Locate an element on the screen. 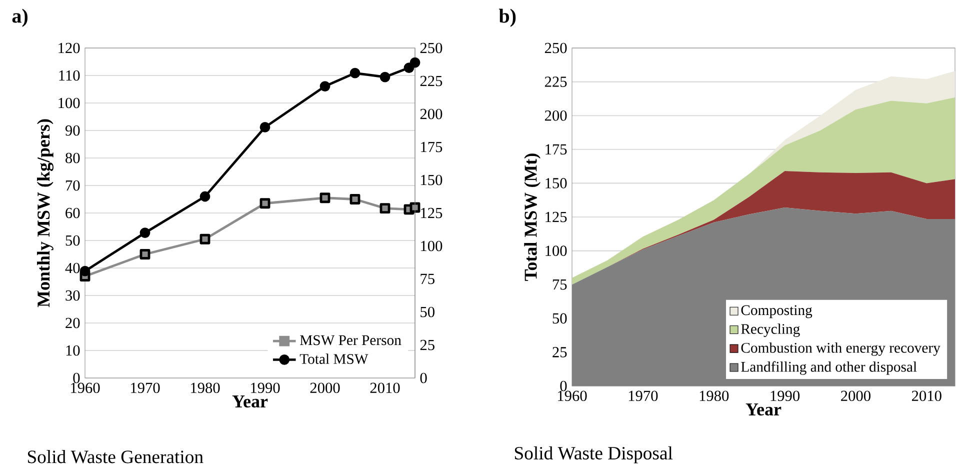 This screenshot has height=468, width=957. y2-tick-label: 150 is located at coordinates (431, 180).